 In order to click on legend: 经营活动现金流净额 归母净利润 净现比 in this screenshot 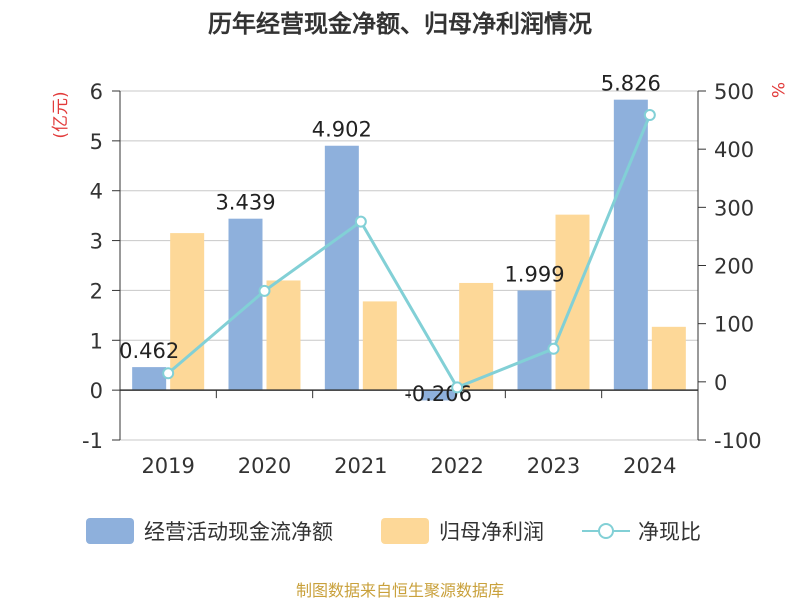, I will do `click(400, 536)`.